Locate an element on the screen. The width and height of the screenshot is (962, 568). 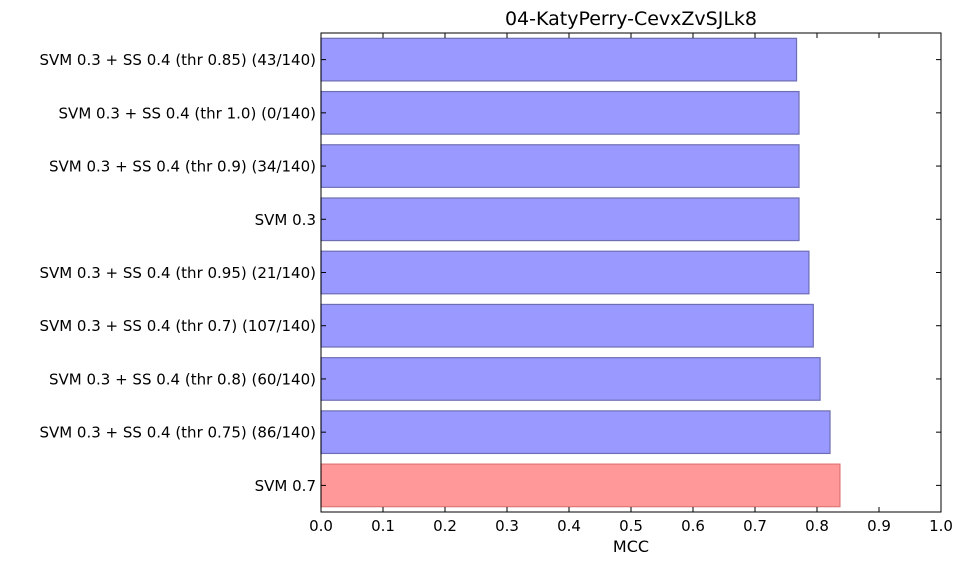
chart-title: 04-KatyPerry-CevxZvSJLk8 is located at coordinates (631, 19).